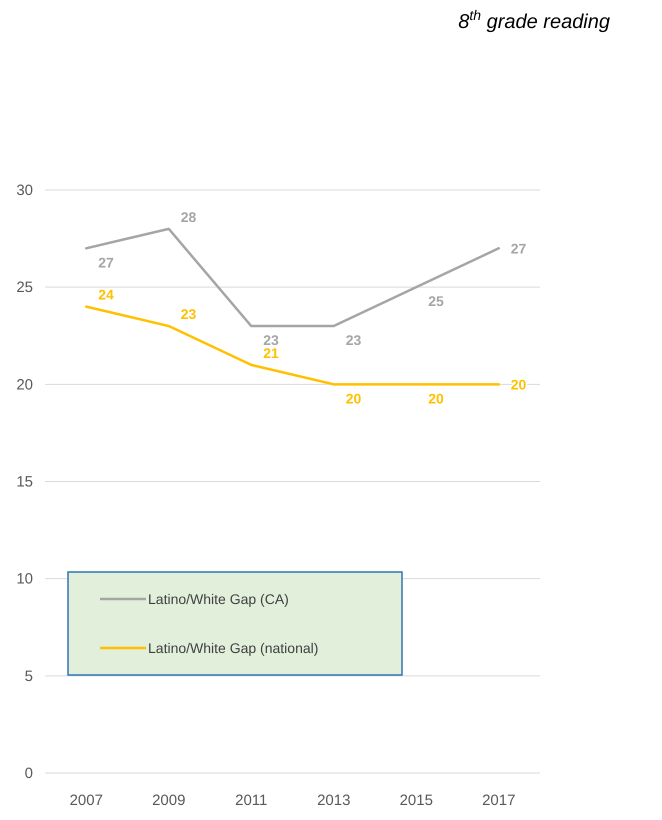 The image size is (662, 820). What do you see at coordinates (28, 676) in the screenshot?
I see `y-tick-label: 5` at bounding box center [28, 676].